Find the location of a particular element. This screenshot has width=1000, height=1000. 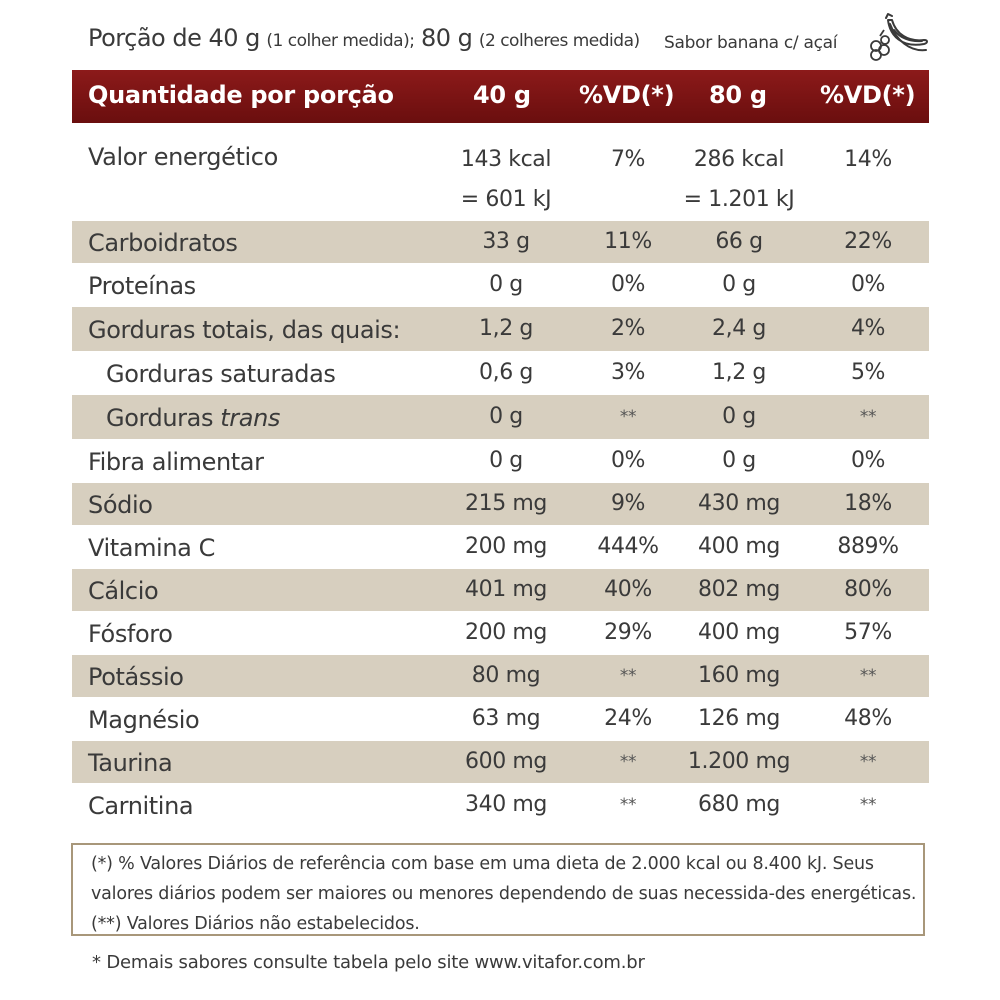

table-row: Vitamina C 200 mg 444% 400 mg 889% is located at coordinates (500, 547).